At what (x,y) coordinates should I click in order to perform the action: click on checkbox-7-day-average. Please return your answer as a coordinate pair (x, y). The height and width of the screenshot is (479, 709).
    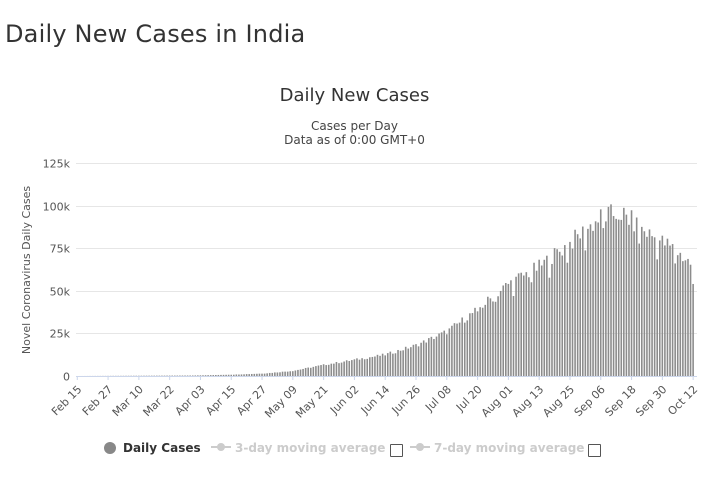
    Looking at the image, I should click on (594, 450).